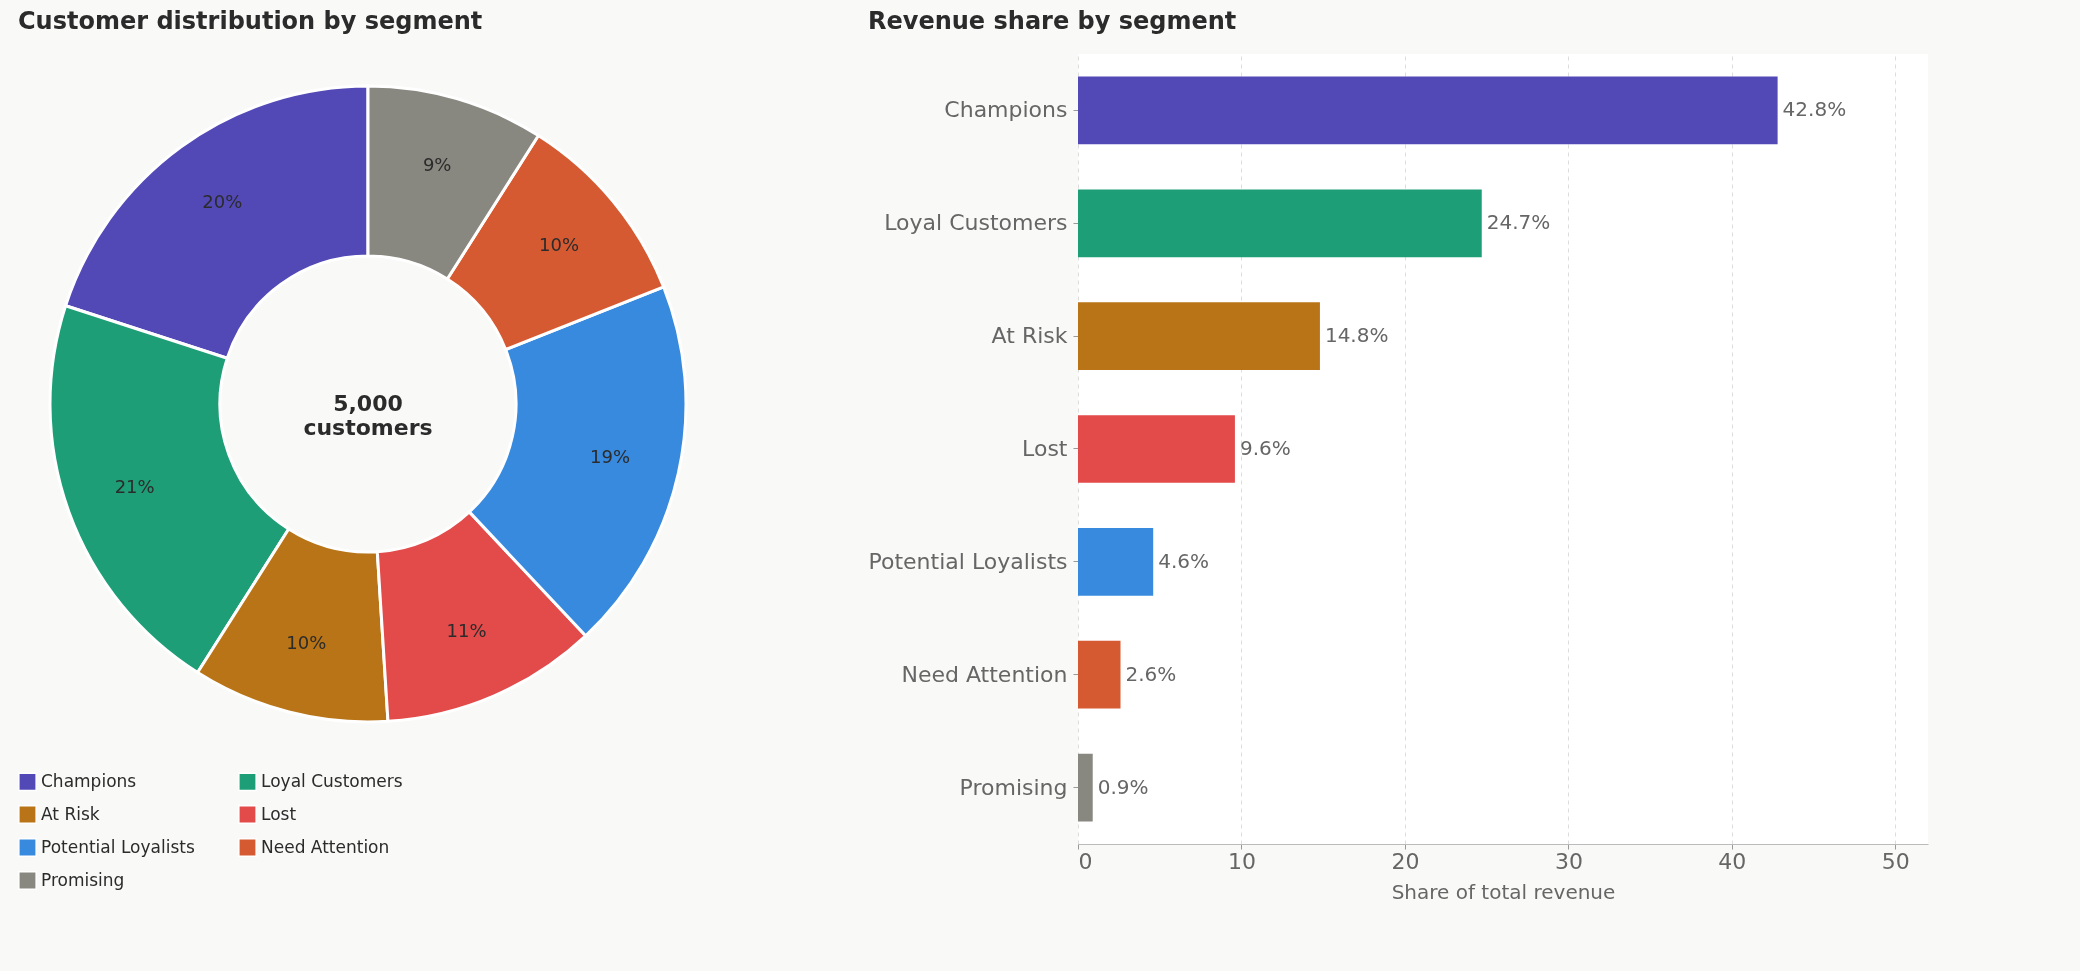 This screenshot has height=971, width=2080. What do you see at coordinates (1895, 861) in the screenshot?
I see `x-tick-label: 50` at bounding box center [1895, 861].